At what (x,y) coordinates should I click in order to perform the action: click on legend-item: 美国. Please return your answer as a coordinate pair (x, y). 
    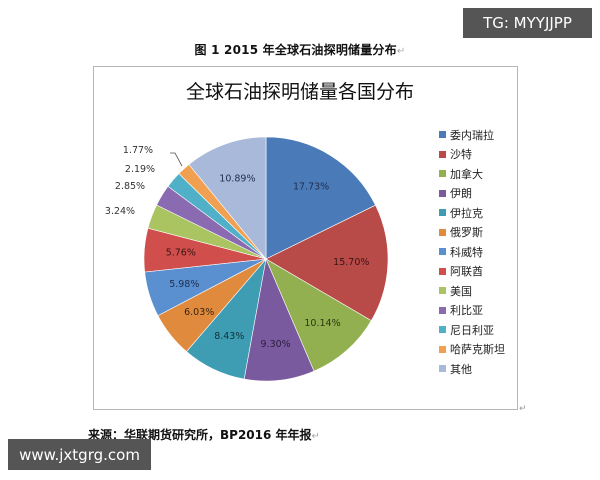
    Looking at the image, I should click on (472, 291).